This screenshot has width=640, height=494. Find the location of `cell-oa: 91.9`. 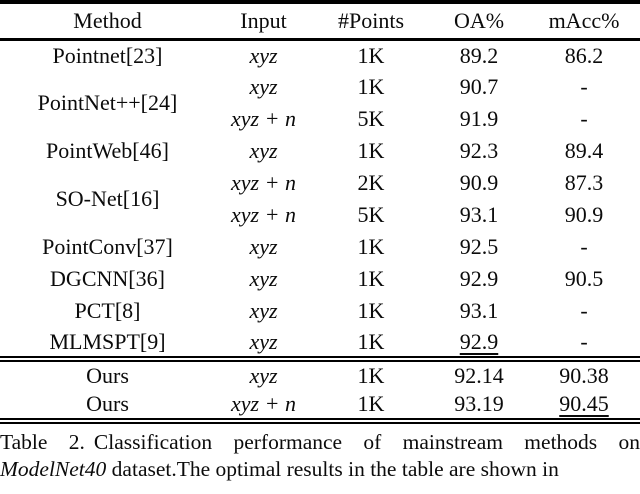

cell-oa: 91.9 is located at coordinates (479, 118).